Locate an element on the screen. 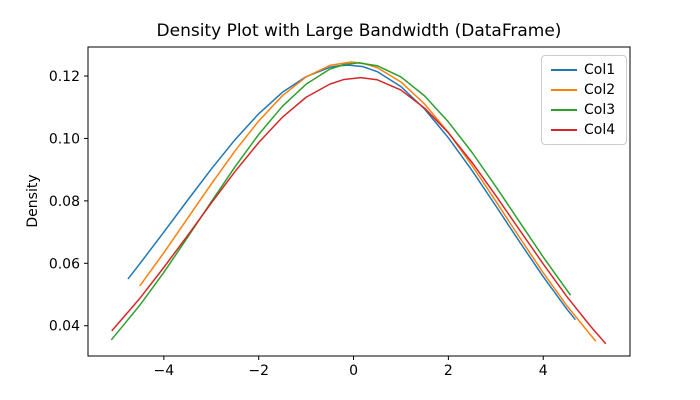 The image size is (700, 400). legend: Col1 Col2 Col3 Col4 is located at coordinates (584, 100).